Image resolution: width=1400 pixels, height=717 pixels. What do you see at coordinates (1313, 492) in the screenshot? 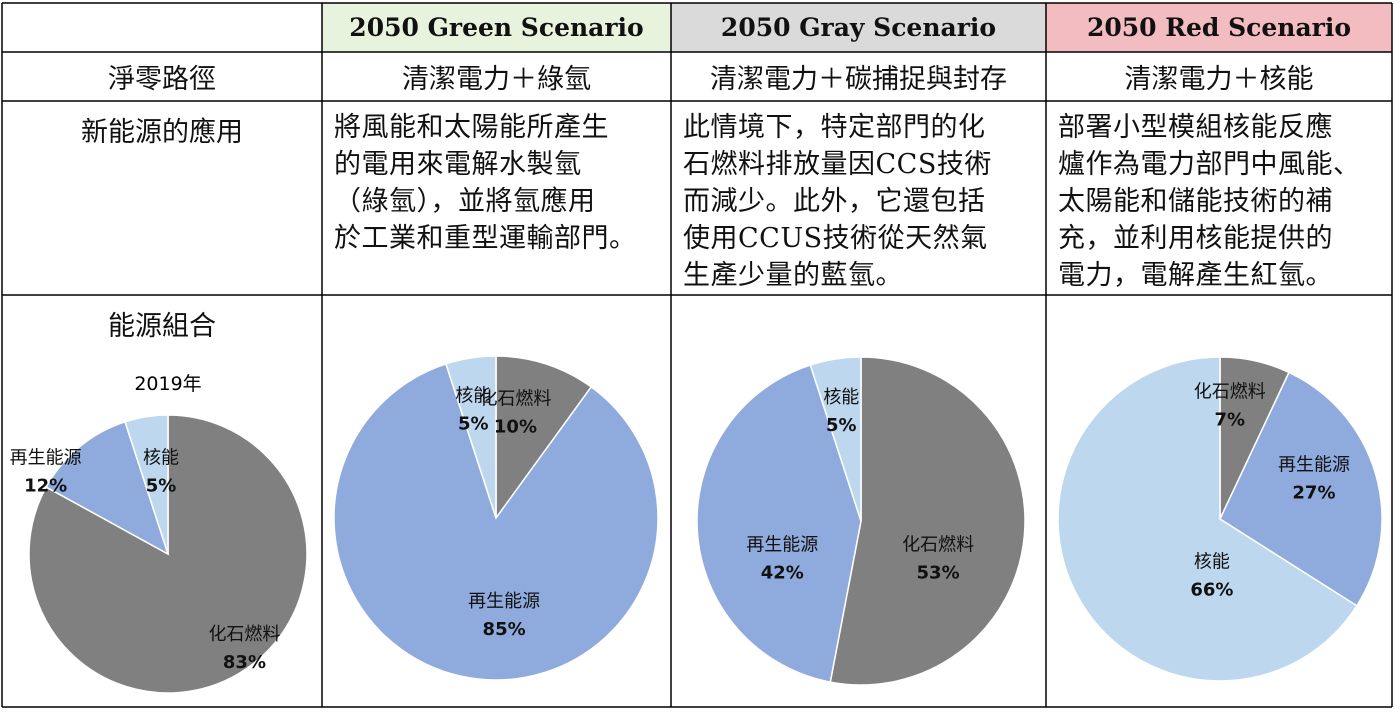
I see `slice-value-label: 27%` at bounding box center [1313, 492].